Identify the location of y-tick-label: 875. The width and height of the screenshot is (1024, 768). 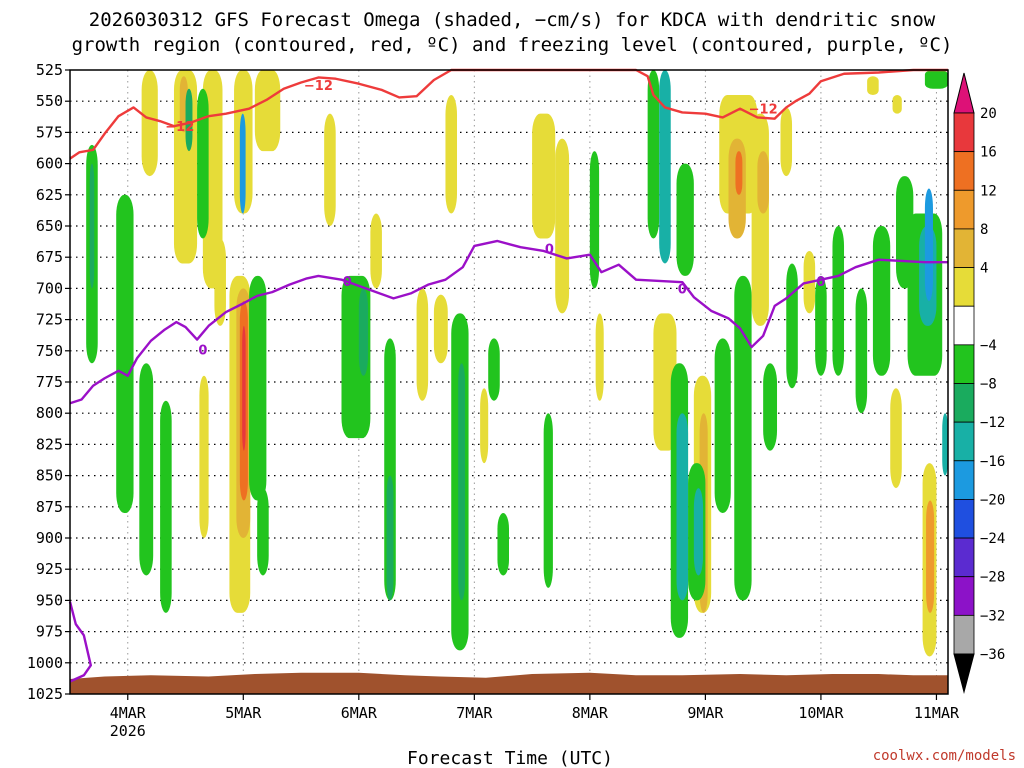
(49, 507).